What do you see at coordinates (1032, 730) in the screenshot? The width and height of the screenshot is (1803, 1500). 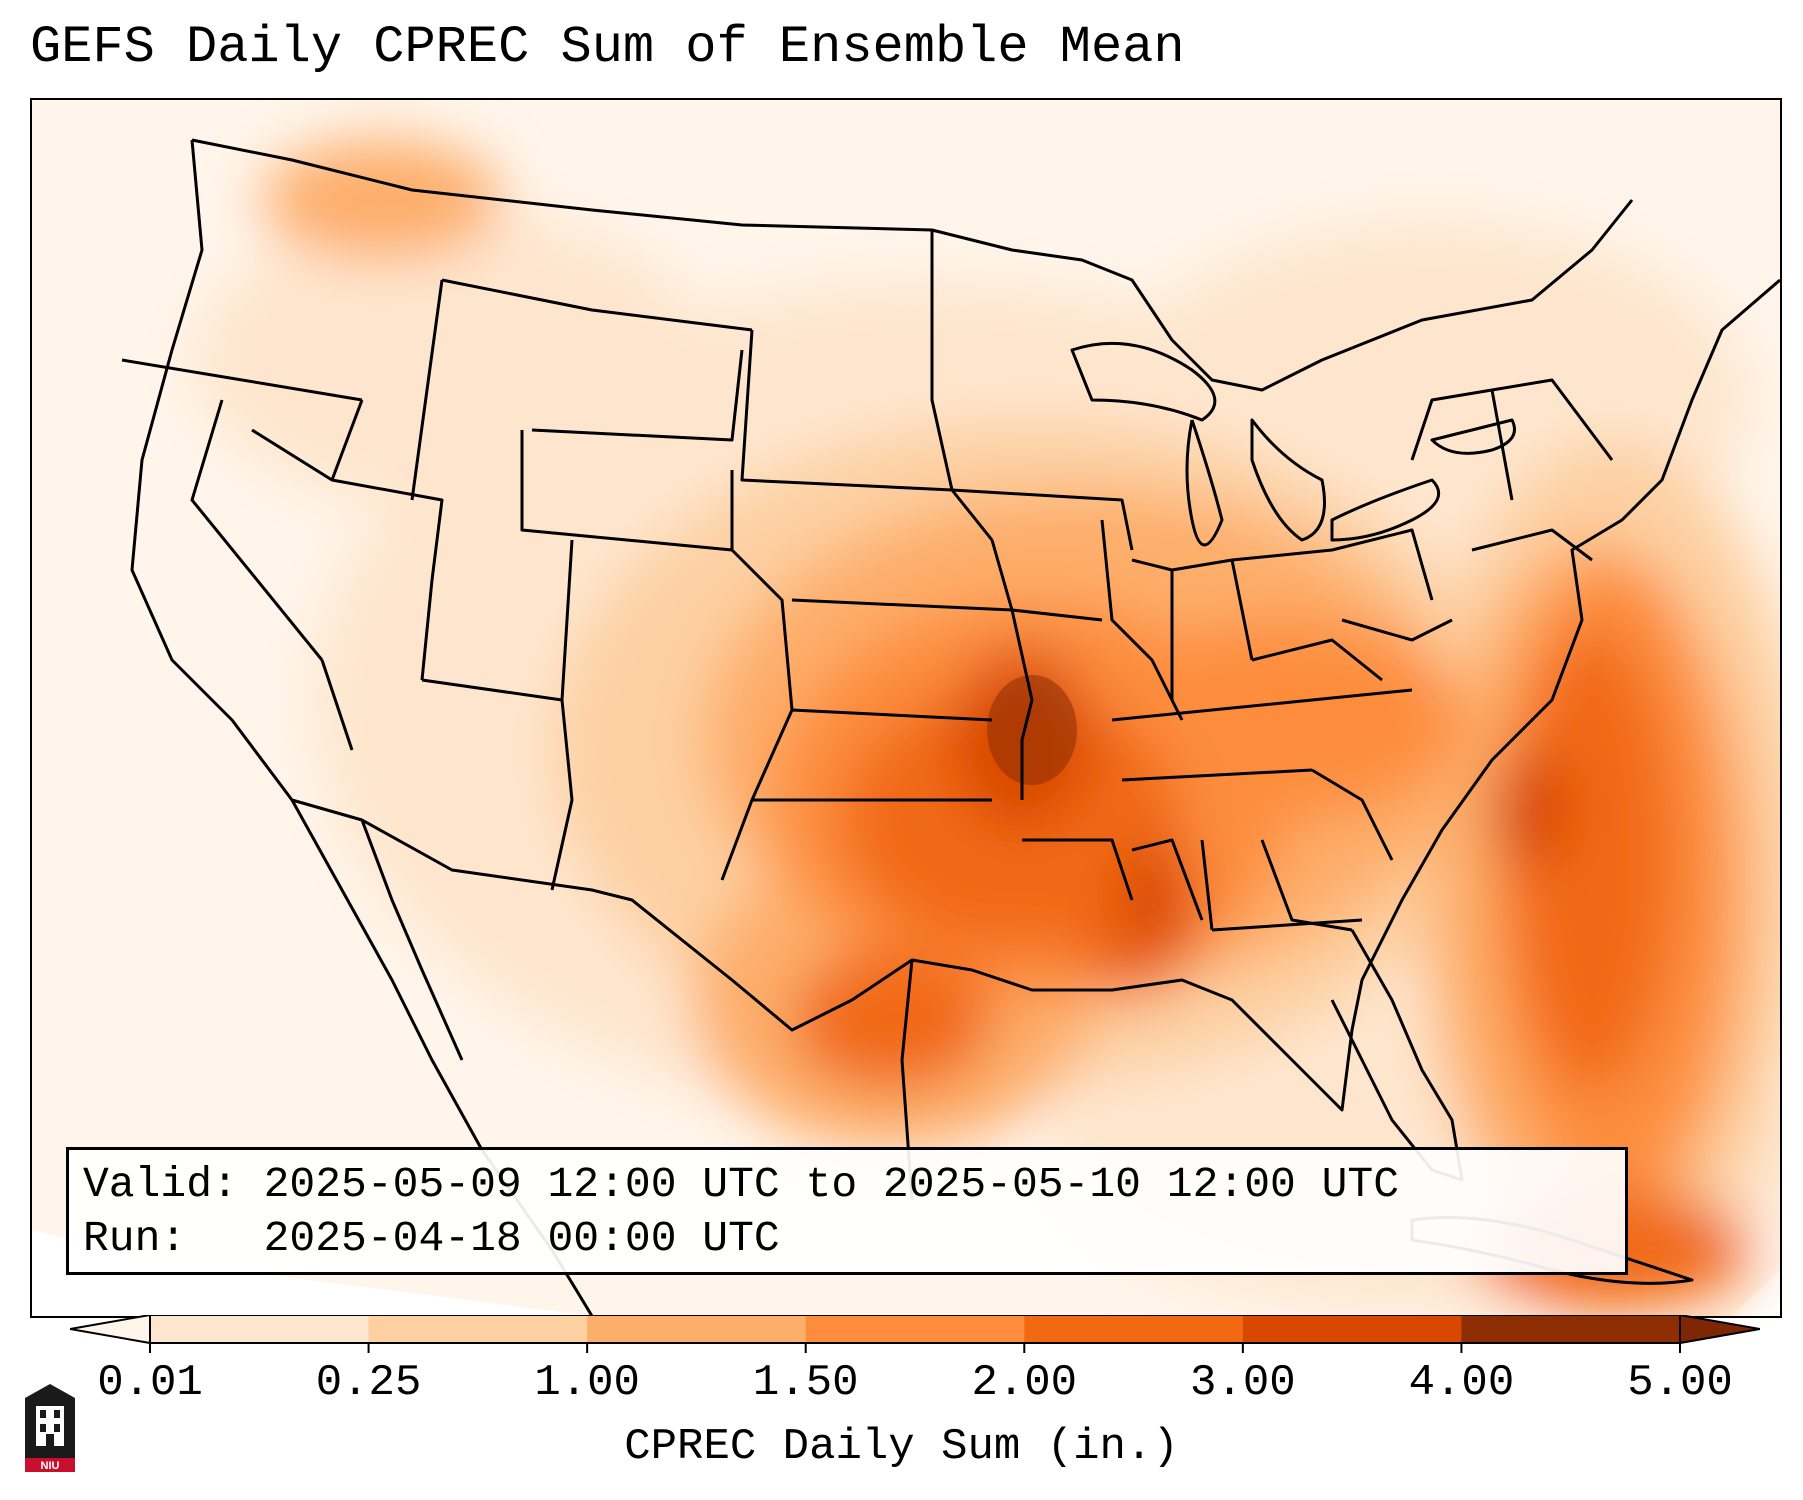 I see `max-core` at bounding box center [1032, 730].